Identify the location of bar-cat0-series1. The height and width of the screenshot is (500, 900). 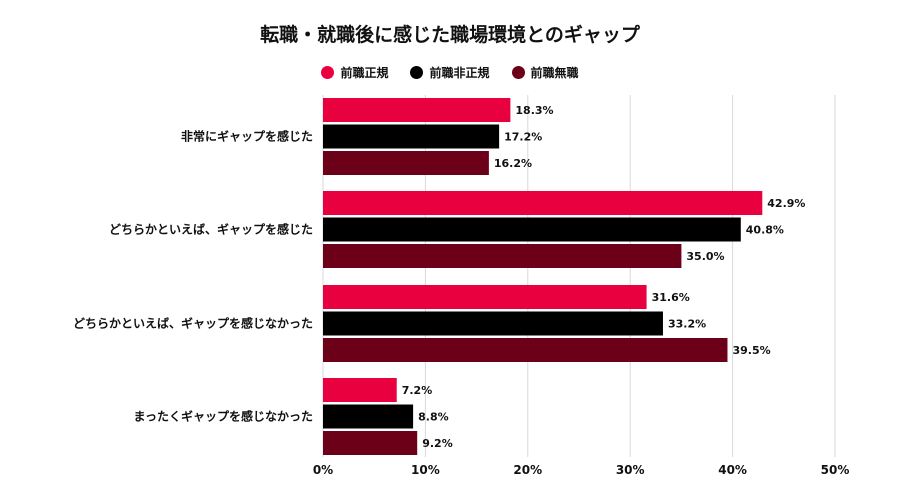
(411, 136).